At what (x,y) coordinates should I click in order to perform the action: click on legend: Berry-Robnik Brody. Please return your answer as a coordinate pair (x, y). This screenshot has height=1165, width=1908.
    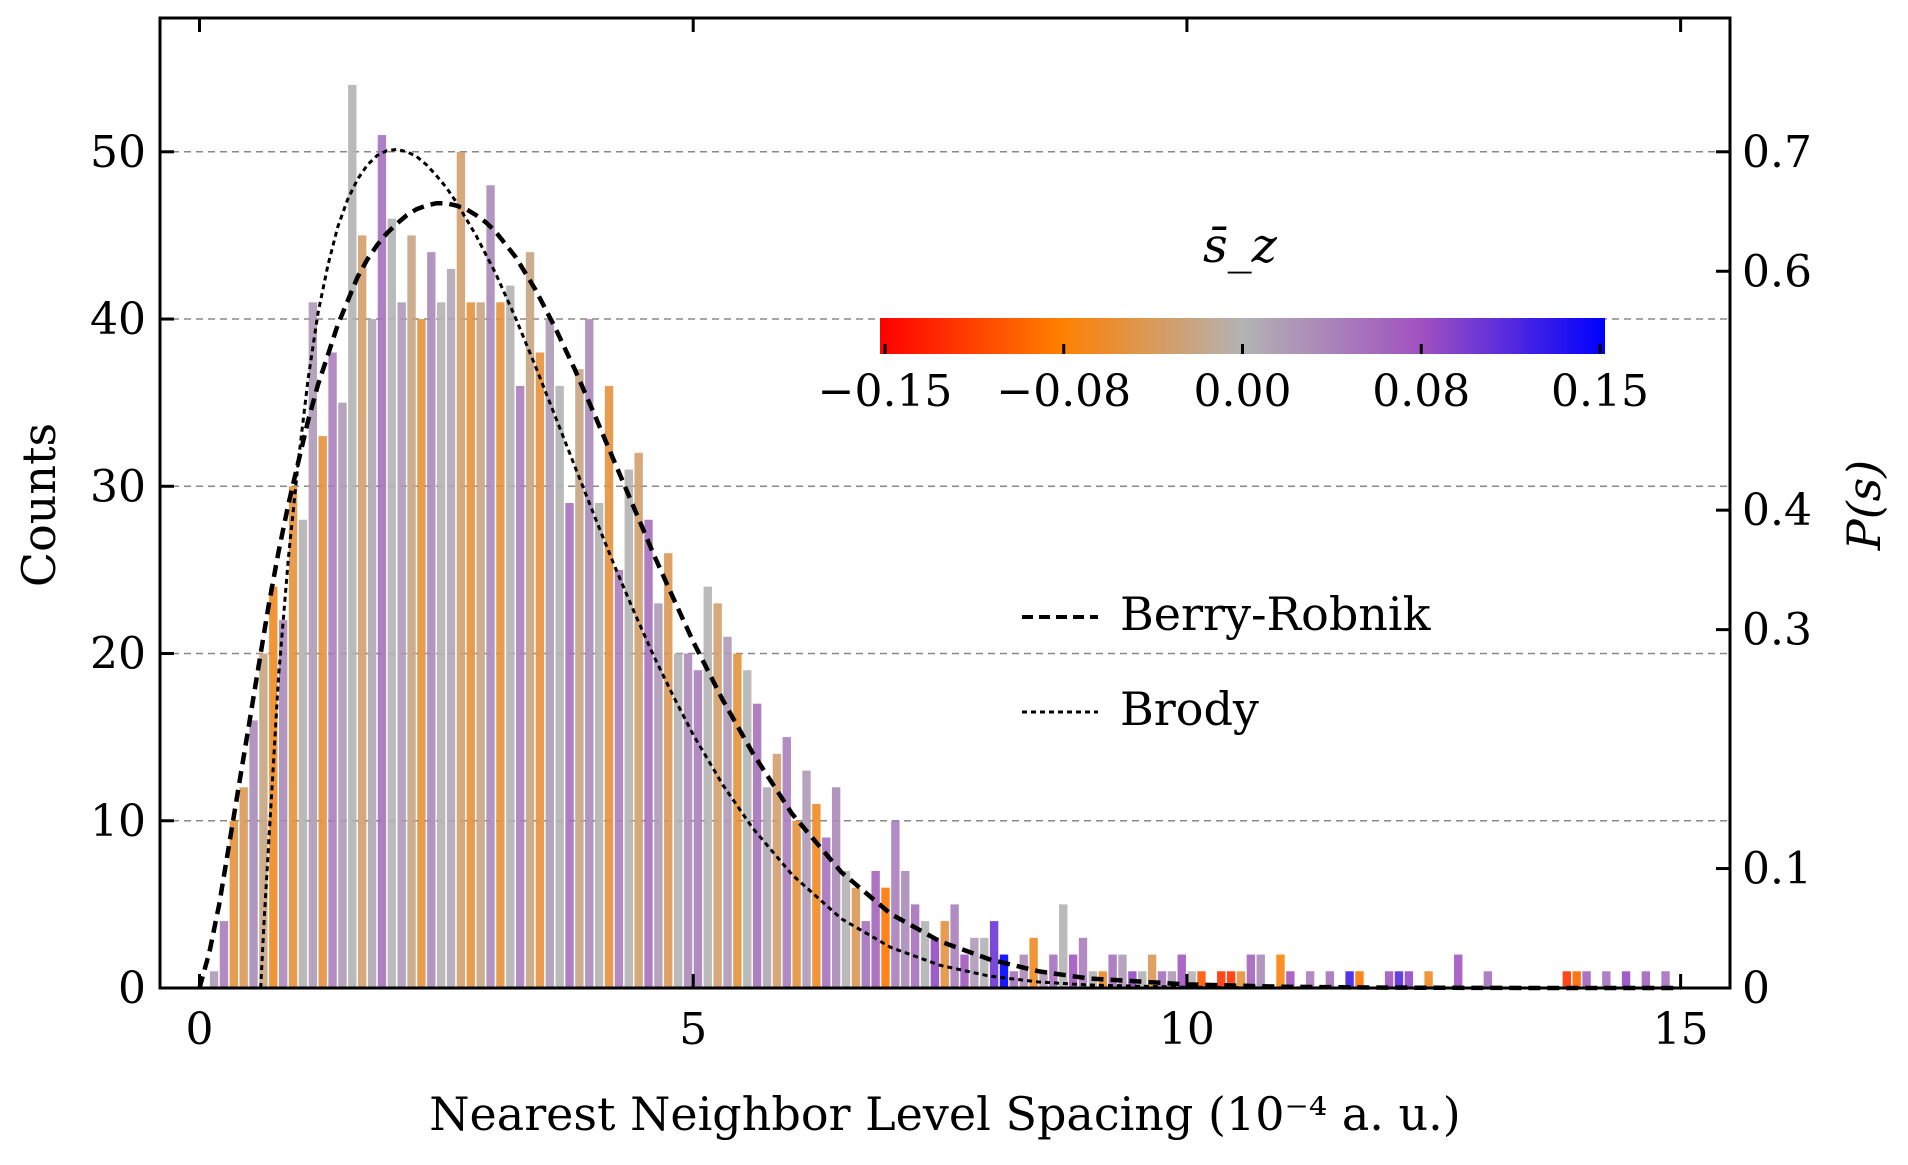
    Looking at the image, I should click on (1227, 661).